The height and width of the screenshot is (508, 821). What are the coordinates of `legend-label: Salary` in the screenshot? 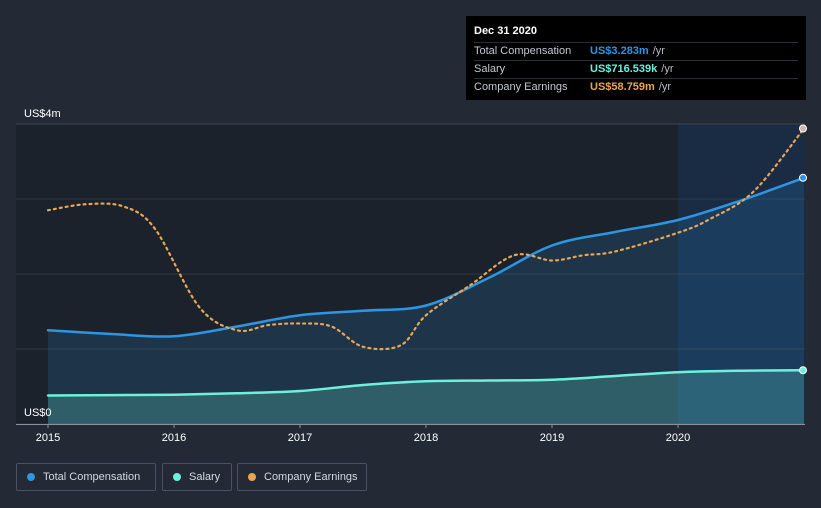 It's located at (205, 477).